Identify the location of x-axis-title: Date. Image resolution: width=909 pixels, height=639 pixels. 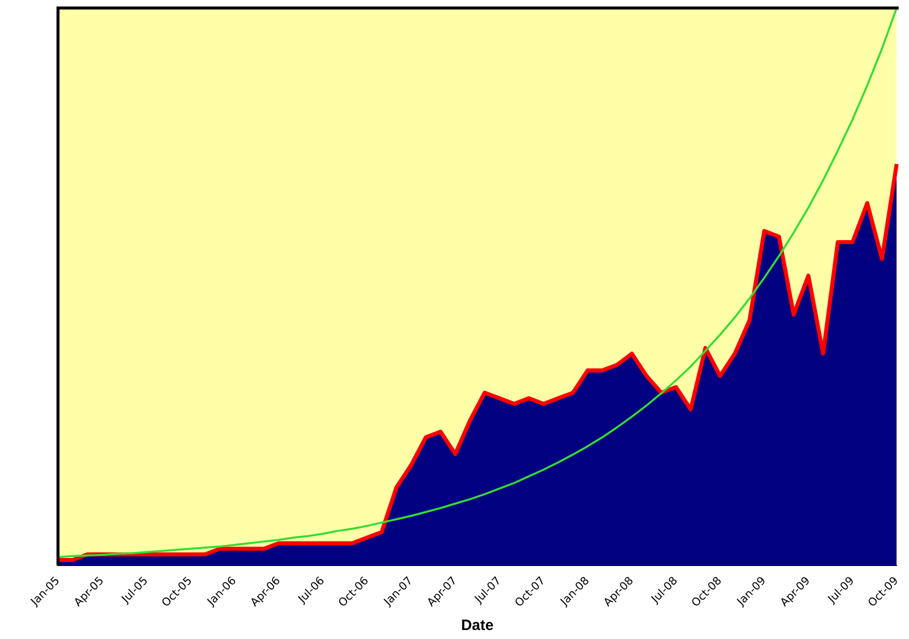
(477, 625).